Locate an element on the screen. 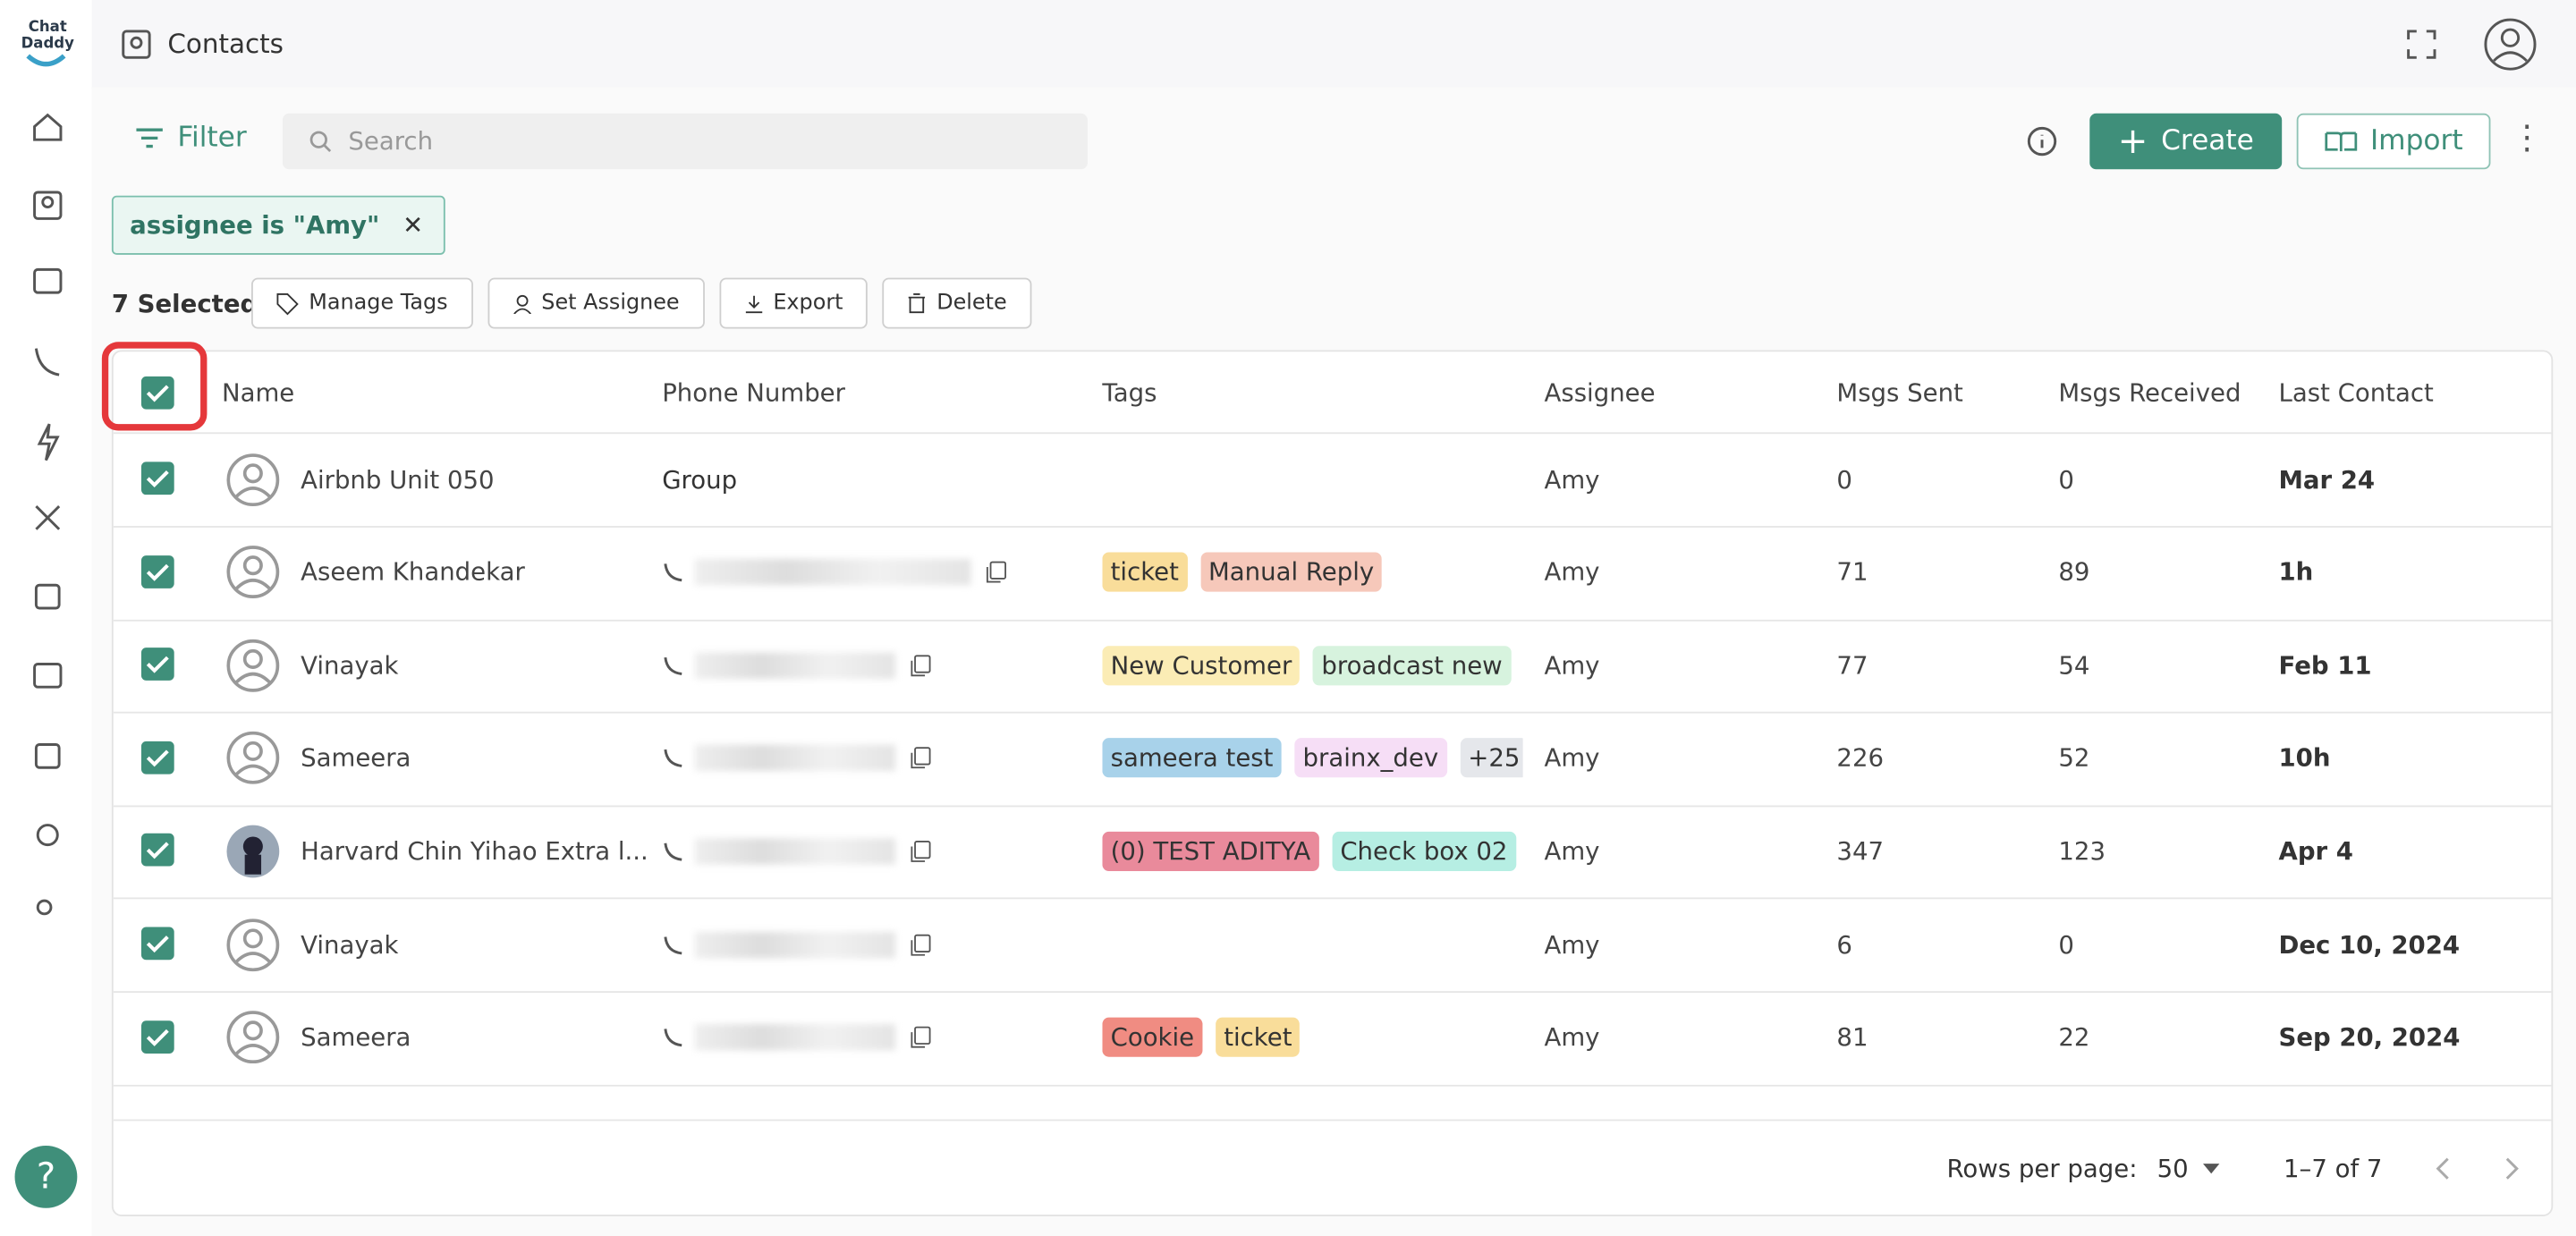  last-contact: 1h is located at coordinates (2296, 572).